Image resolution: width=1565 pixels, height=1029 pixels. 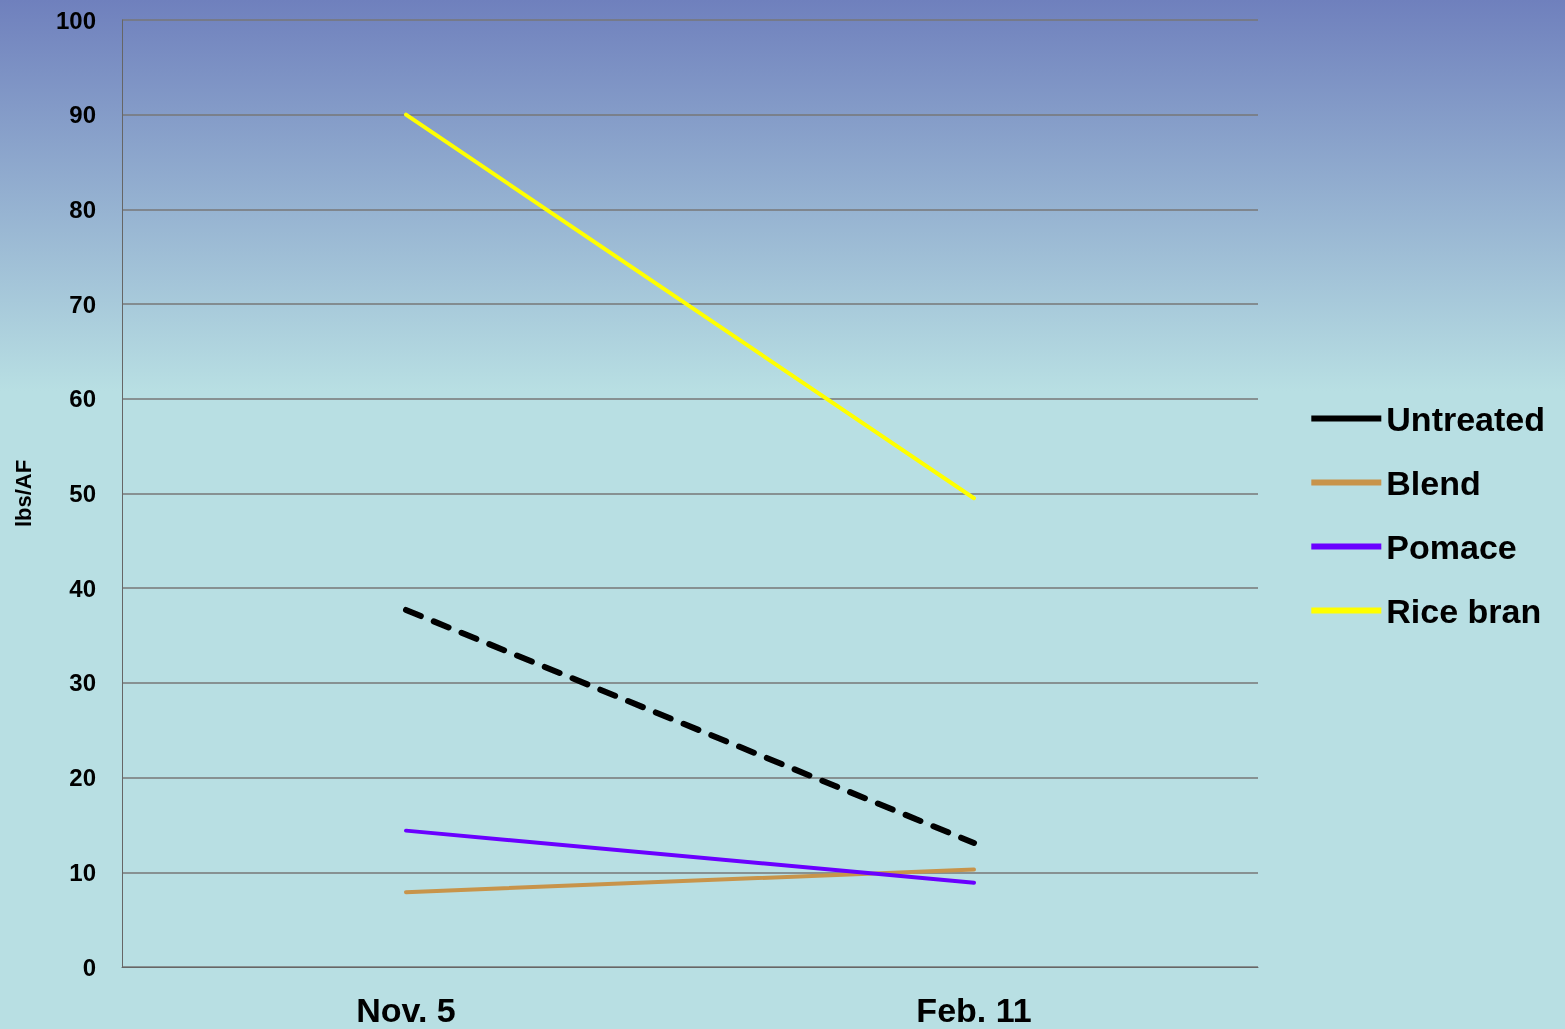 What do you see at coordinates (23, 493) in the screenshot?
I see `y-axis-title: lbs/AF` at bounding box center [23, 493].